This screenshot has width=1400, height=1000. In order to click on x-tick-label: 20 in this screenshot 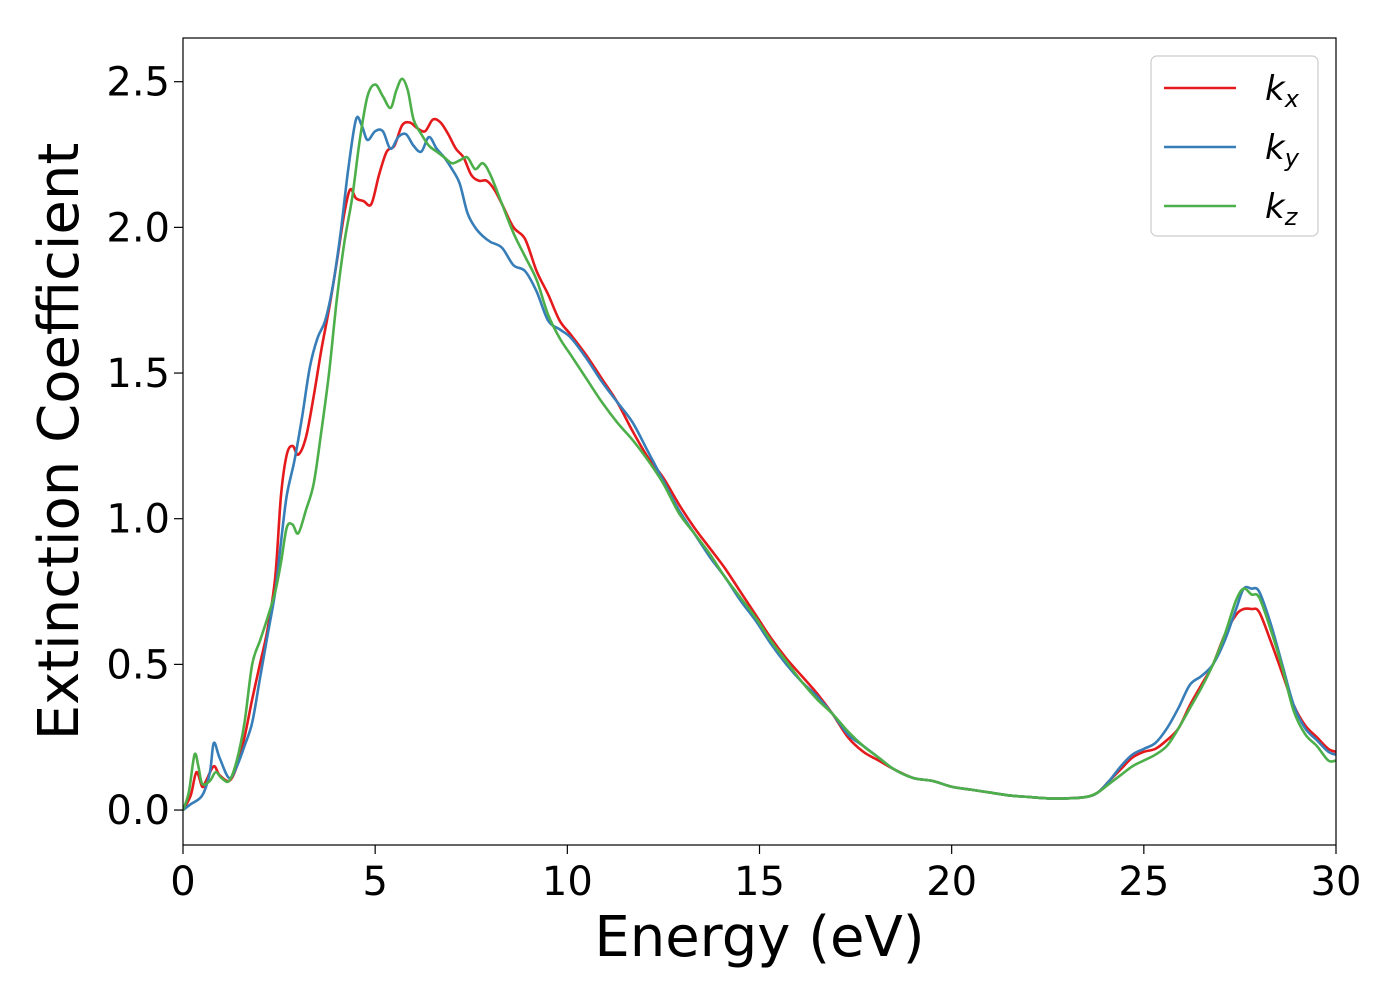, I will do `click(951, 882)`.